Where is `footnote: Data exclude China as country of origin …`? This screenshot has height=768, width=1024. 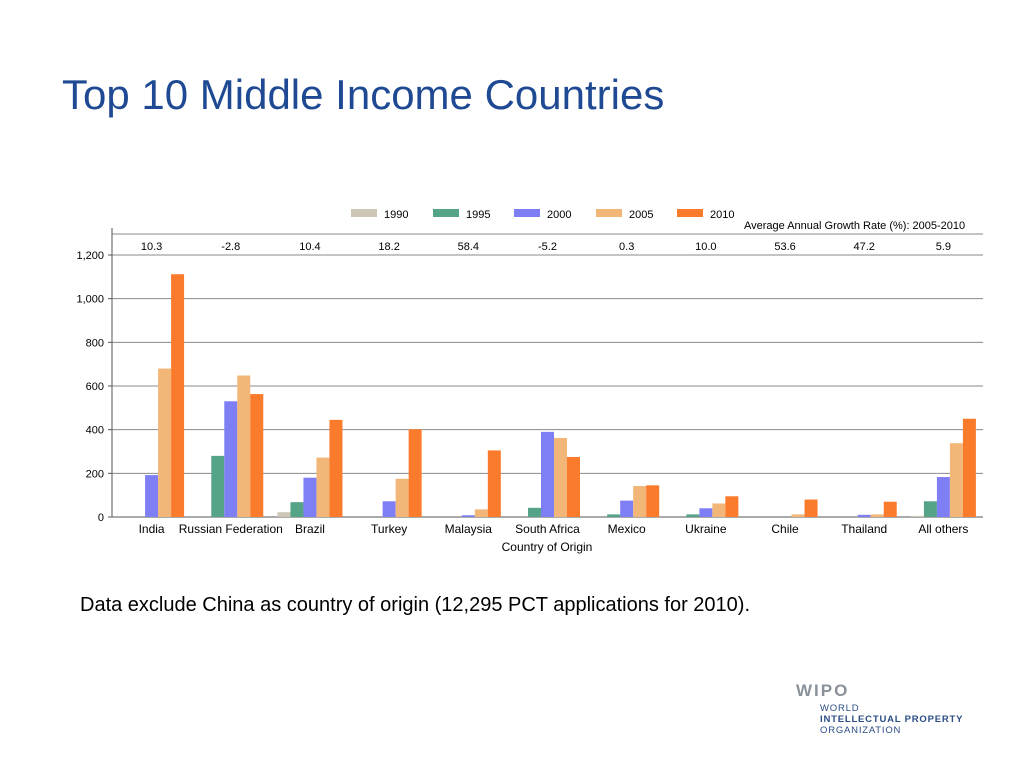 footnote: Data exclude China as country of origin … is located at coordinates (415, 605).